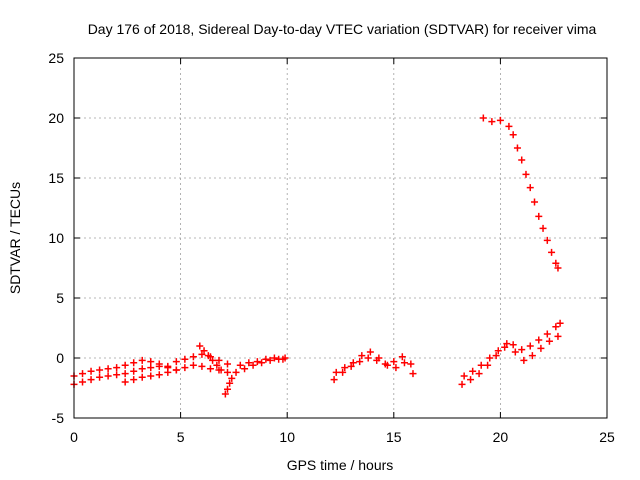  Describe the element at coordinates (181, 437) in the screenshot. I see `x-tick-label: 5` at that location.